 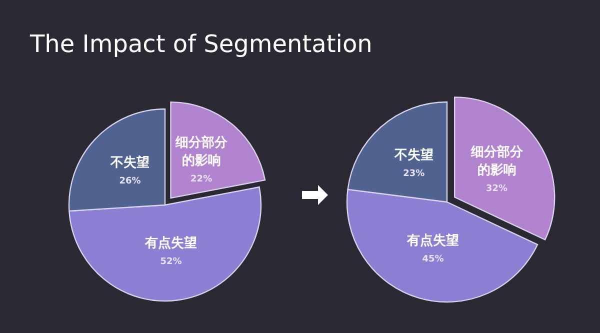 I want to click on data-label: 22%, so click(x=201, y=179).